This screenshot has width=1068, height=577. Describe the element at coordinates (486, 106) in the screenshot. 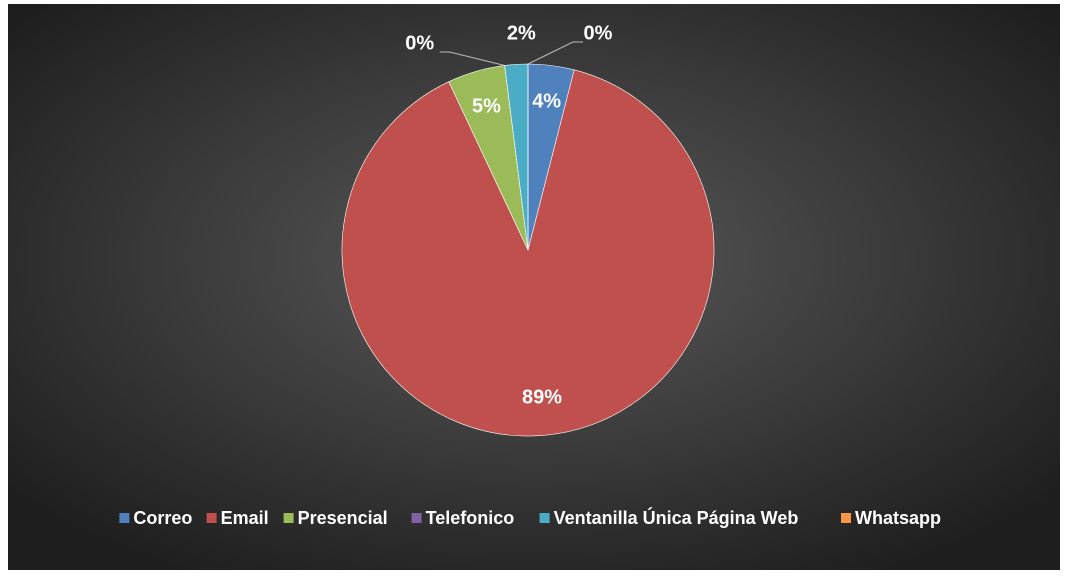

I see `data-label: 5%` at that location.